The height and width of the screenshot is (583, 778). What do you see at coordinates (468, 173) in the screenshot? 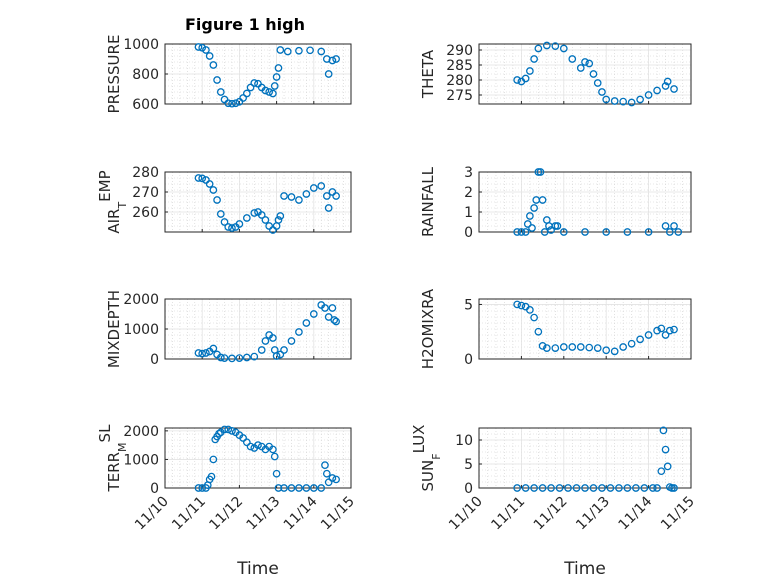
I see `y-tick-label: 3` at bounding box center [468, 173].